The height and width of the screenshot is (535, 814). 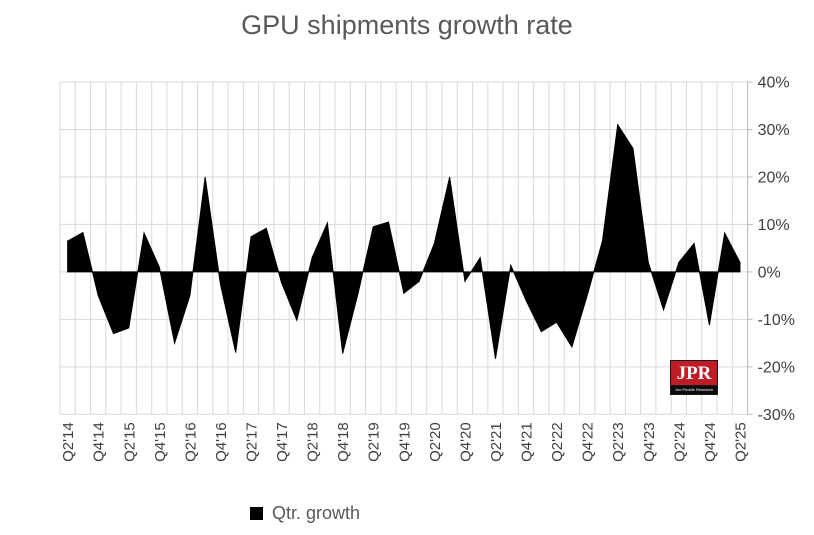 What do you see at coordinates (374, 442) in the screenshot?
I see `x-axis-label: Q2'19` at bounding box center [374, 442].